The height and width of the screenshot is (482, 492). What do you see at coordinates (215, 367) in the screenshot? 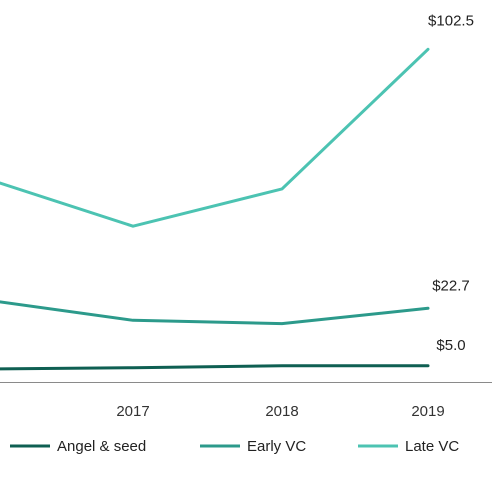
I see `series-line-angel-seed` at bounding box center [215, 367].